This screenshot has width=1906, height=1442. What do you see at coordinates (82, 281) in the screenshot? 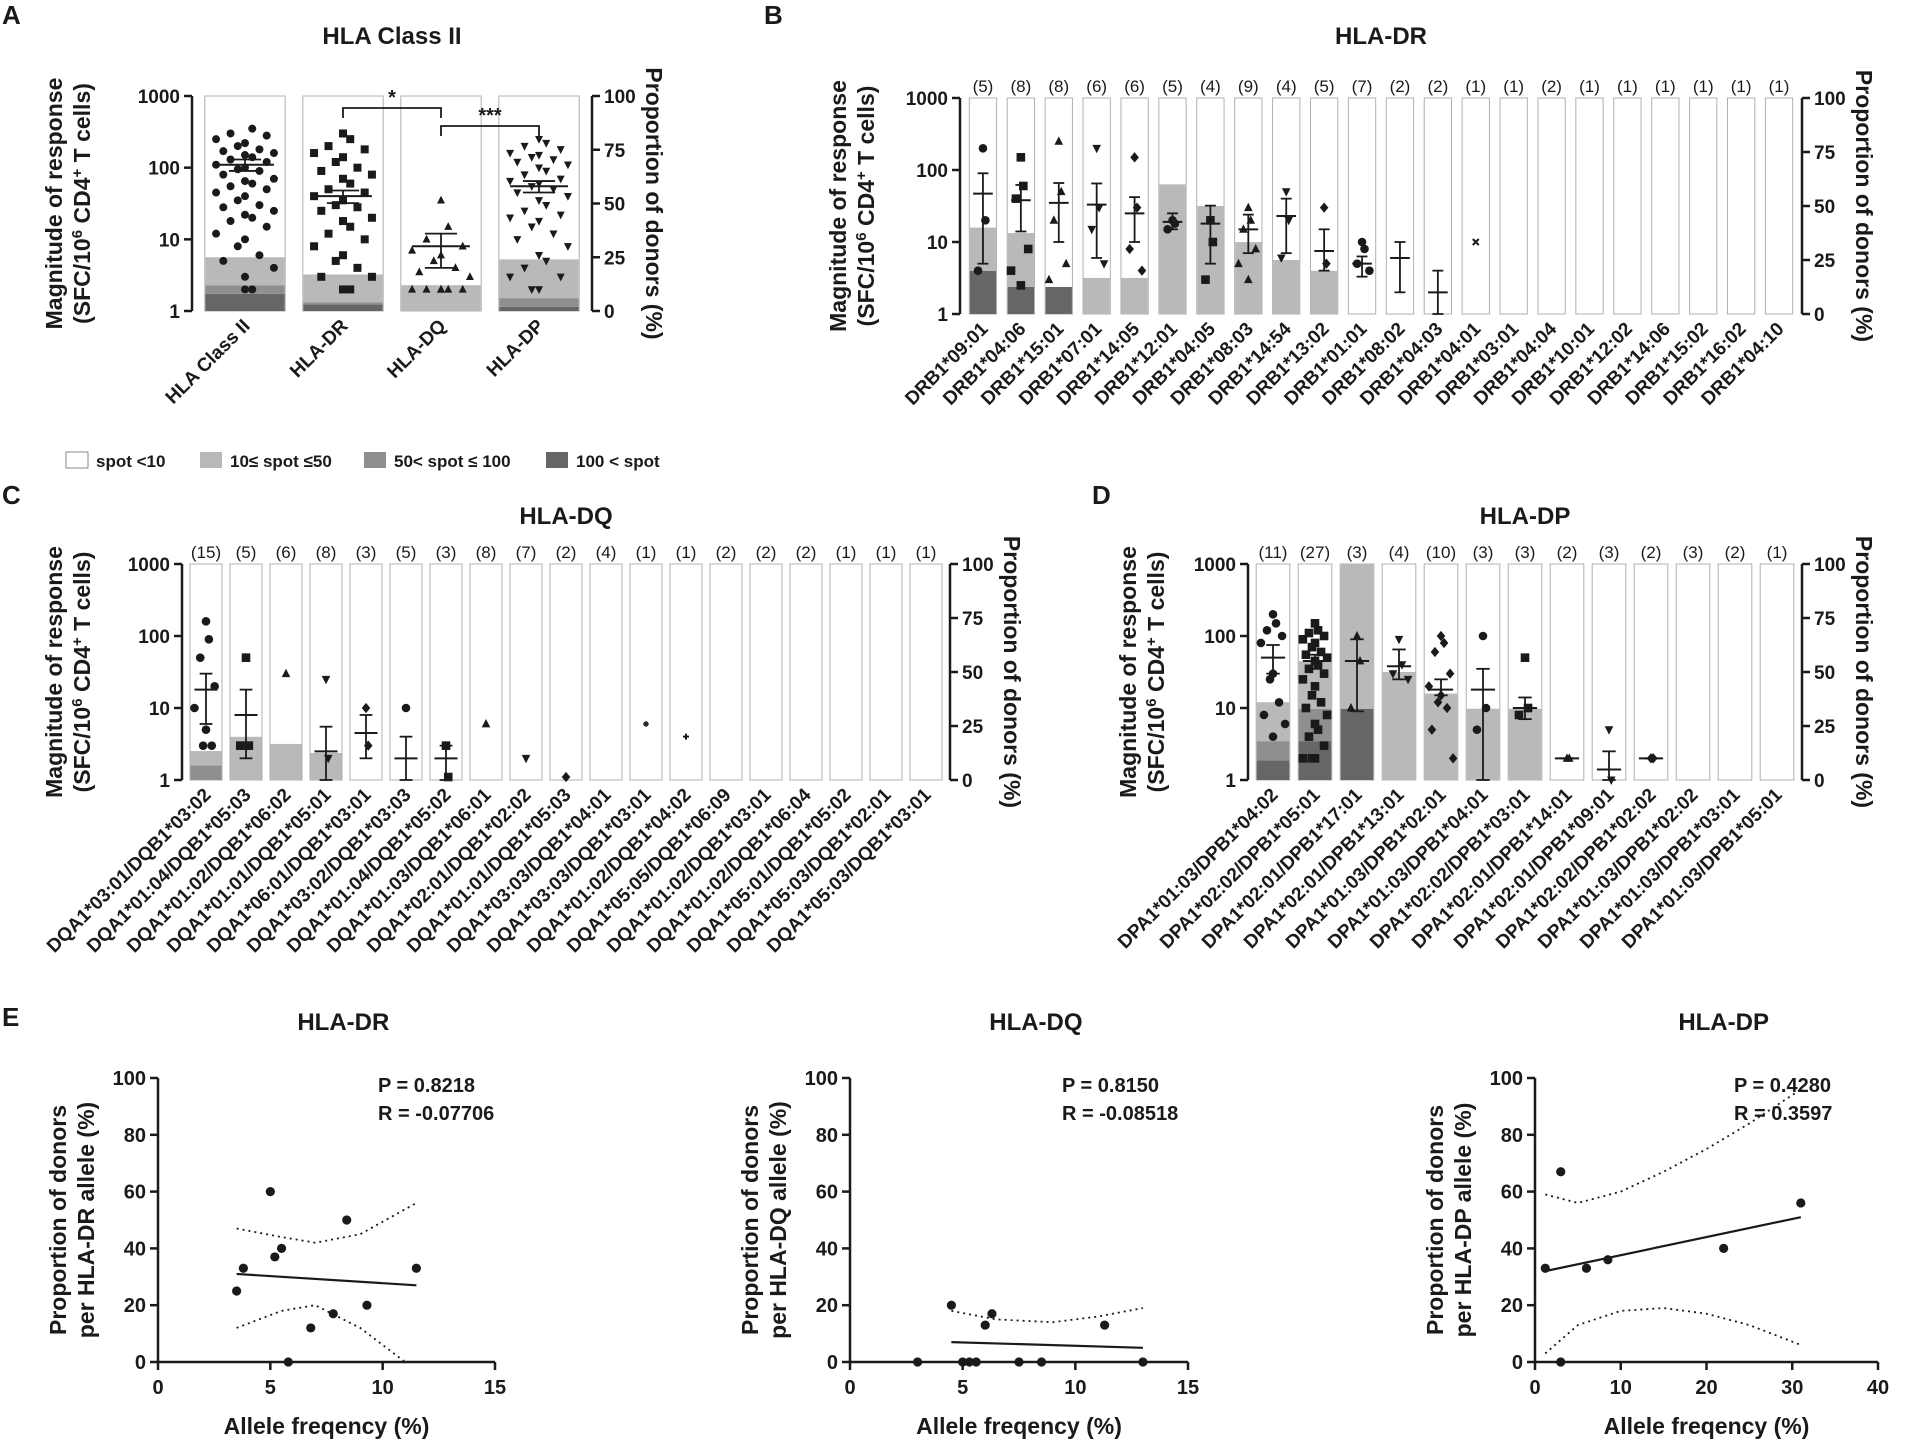
I see `y-axis-title-part-0: (SFC/10` at bounding box center [82, 281].